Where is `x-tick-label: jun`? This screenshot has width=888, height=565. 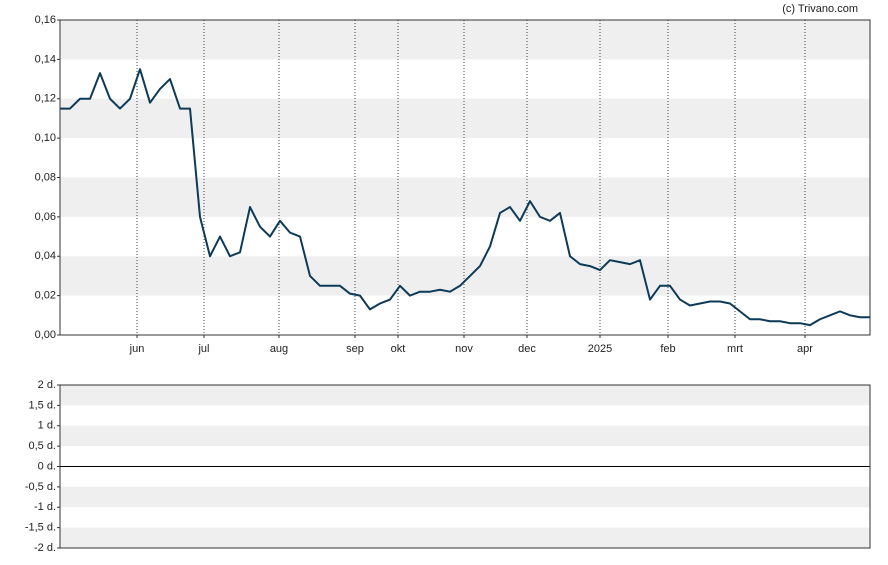
x-tick-label: jun is located at coordinates (137, 349).